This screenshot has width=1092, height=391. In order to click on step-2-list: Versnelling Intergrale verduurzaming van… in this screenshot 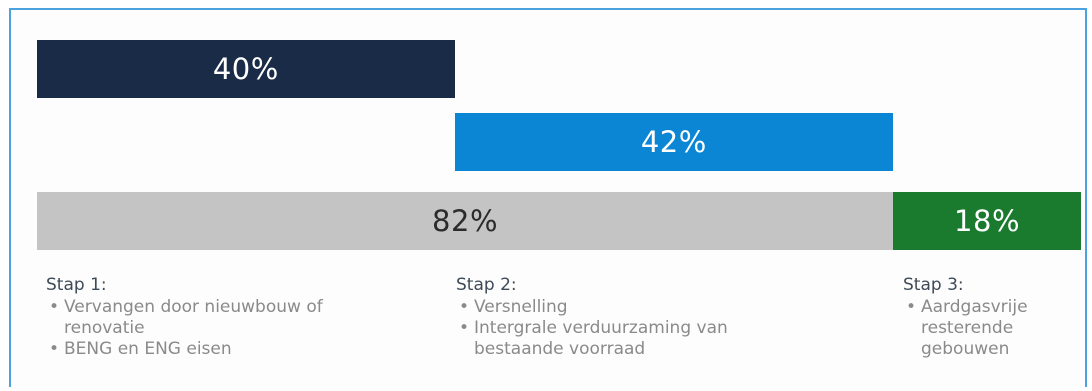, I will do `click(656, 328)`.